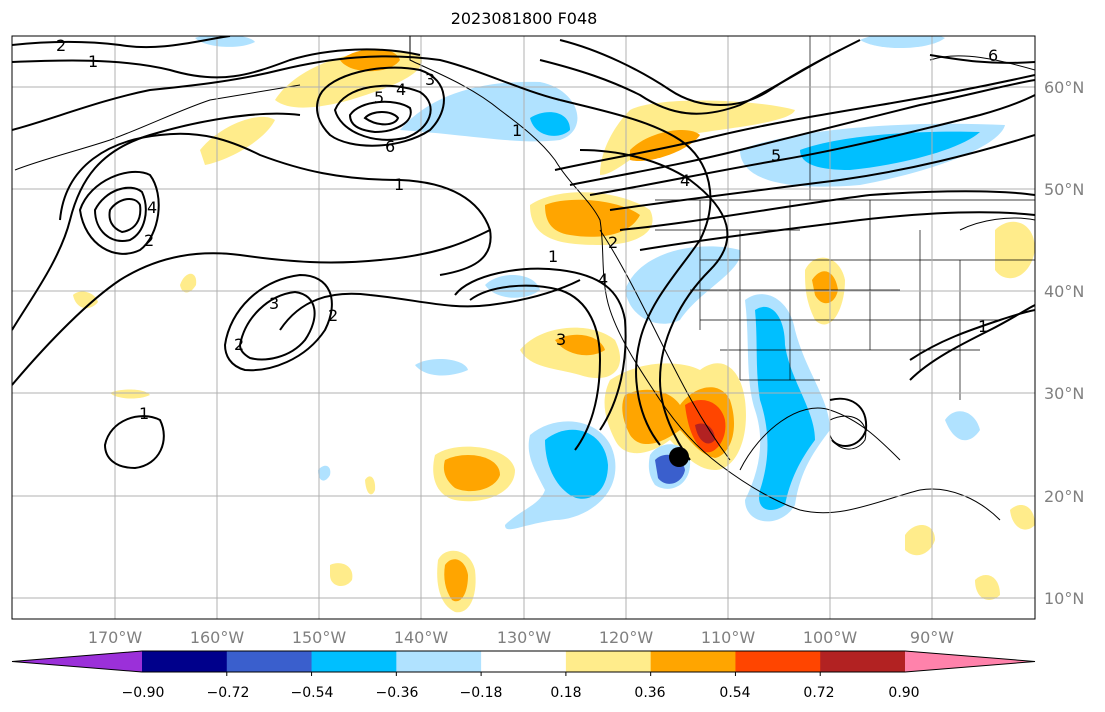  Describe the element at coordinates (679, 457) in the screenshot. I see `storm-center-marker` at that location.